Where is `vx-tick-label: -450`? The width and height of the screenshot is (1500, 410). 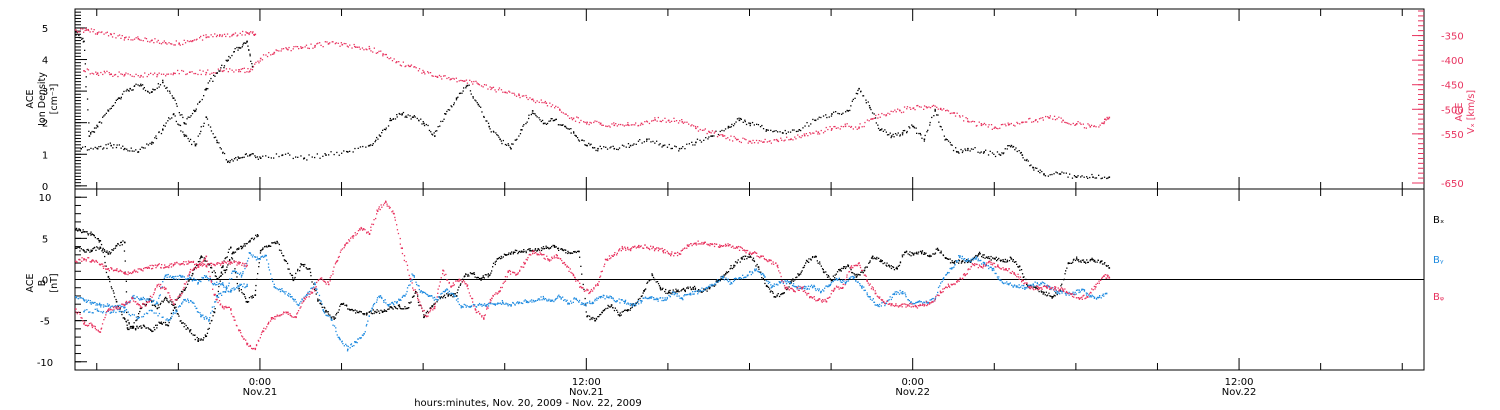 vx-tick-label: -450 is located at coordinates (1452, 86).